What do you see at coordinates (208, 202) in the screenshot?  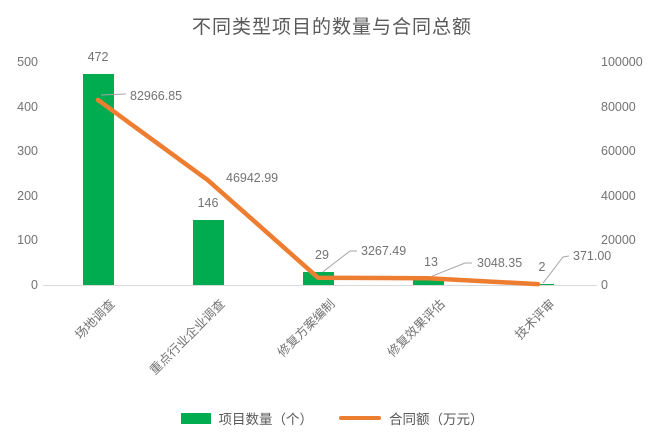 I see `bar-data-label: 146` at bounding box center [208, 202].